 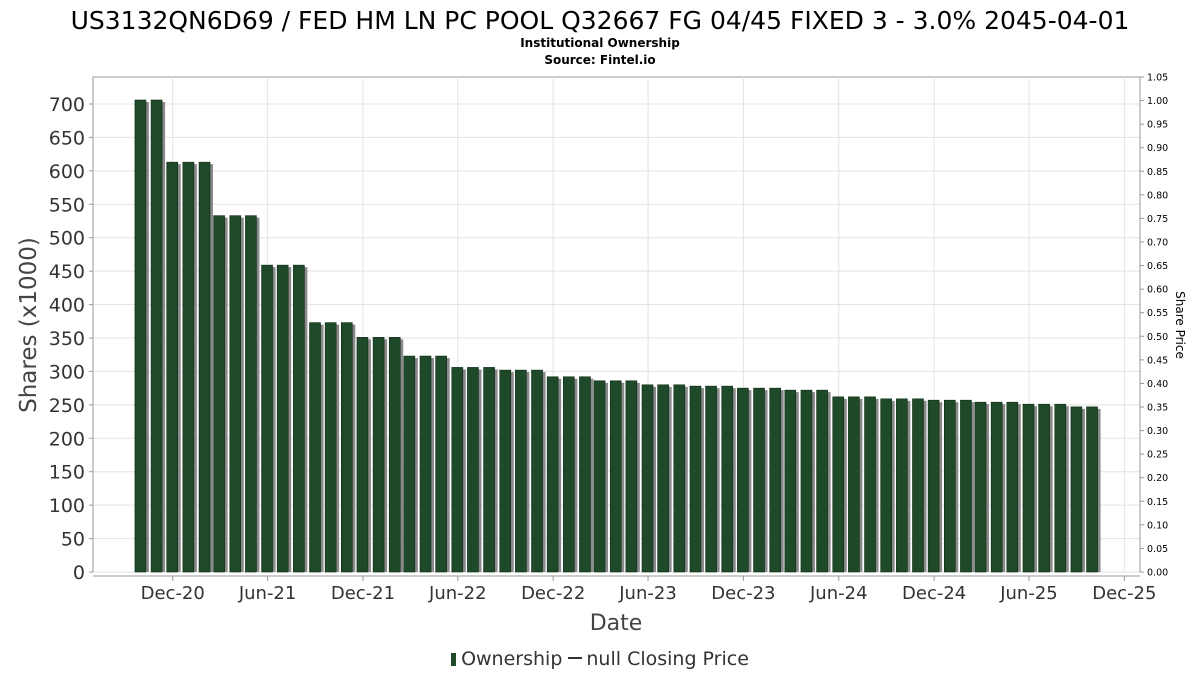 What do you see at coordinates (743, 593) in the screenshot?
I see `x-tick-label: Dec-23` at bounding box center [743, 593].